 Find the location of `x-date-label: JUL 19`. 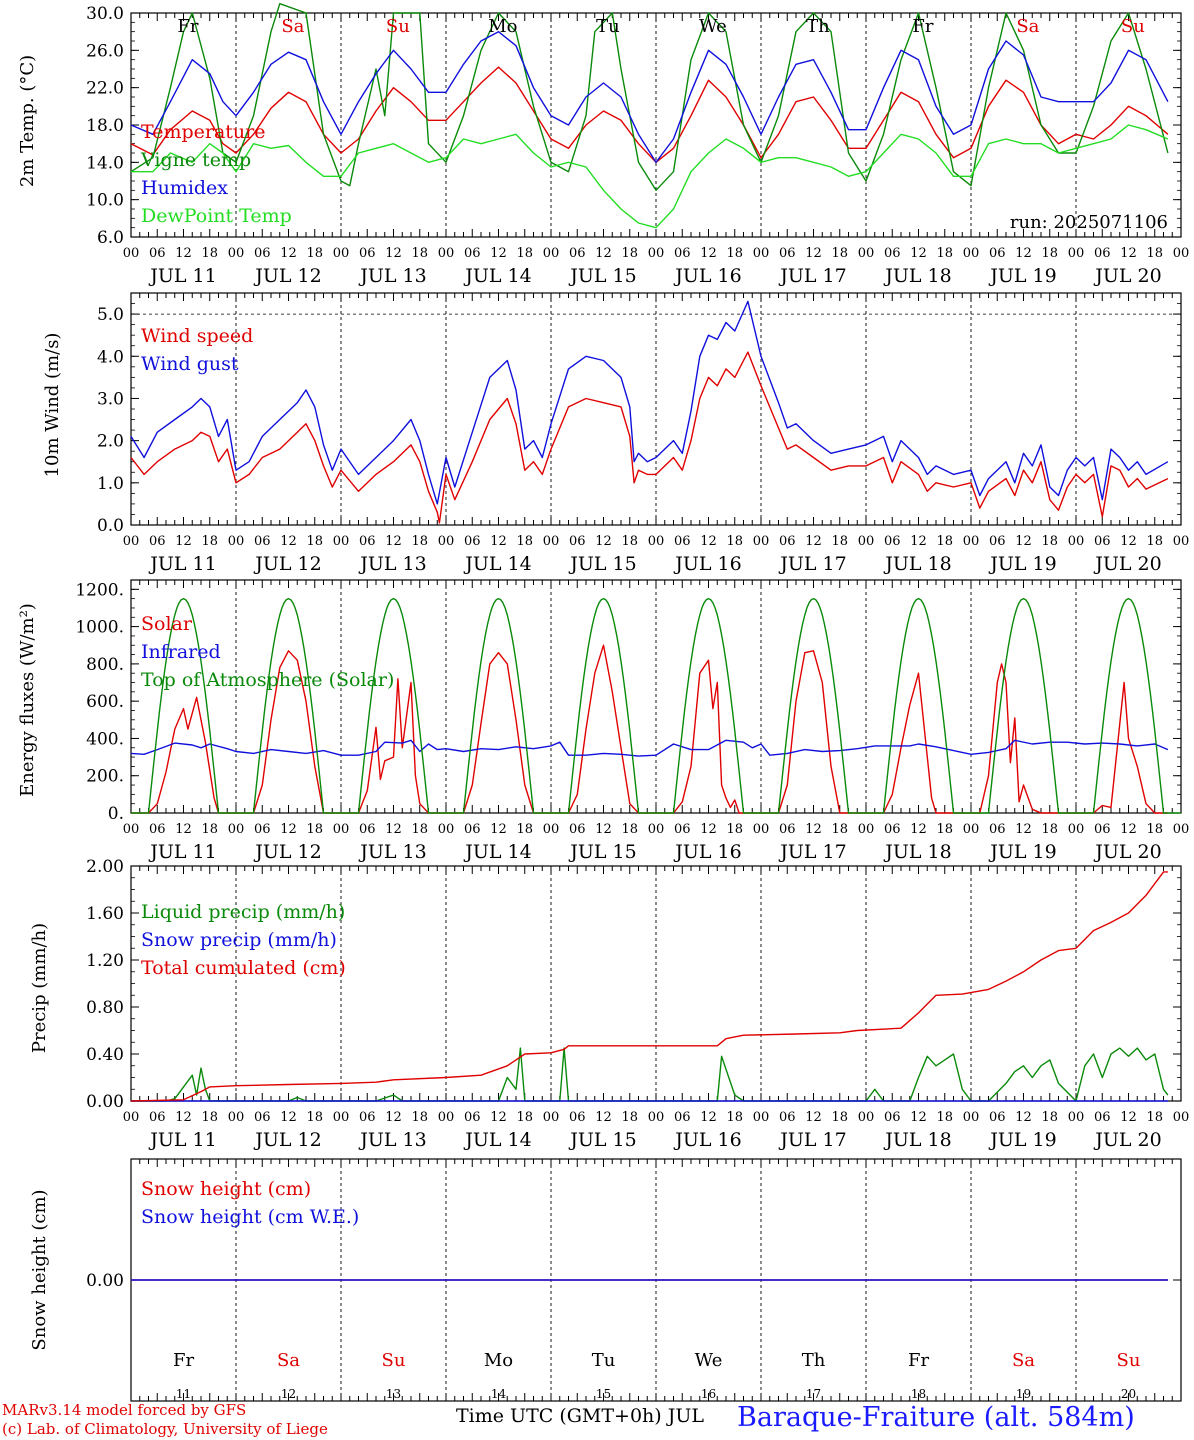

x-date-label: JUL 19 is located at coordinates (1022, 852).